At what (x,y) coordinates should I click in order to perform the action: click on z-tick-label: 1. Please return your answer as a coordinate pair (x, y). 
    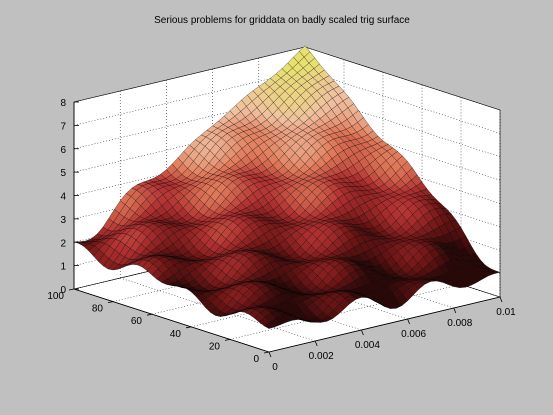
    Looking at the image, I should click on (63, 267).